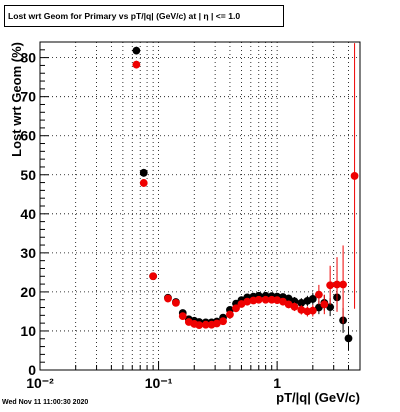  What do you see at coordinates (28, 331) in the screenshot?
I see `y-tick-label: 10` at bounding box center [28, 331].